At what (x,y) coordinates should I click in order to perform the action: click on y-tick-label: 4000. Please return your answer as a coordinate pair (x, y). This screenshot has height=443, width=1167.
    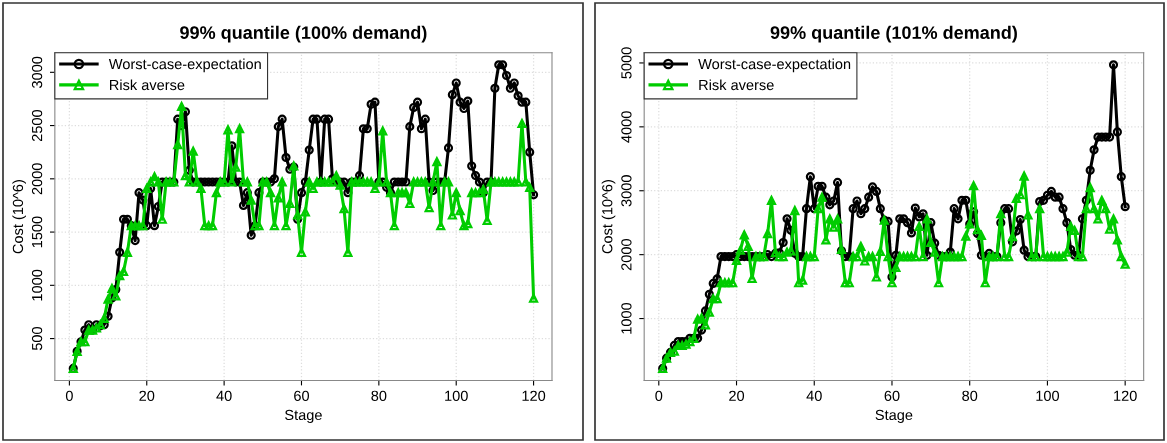
    Looking at the image, I should click on (626, 127).